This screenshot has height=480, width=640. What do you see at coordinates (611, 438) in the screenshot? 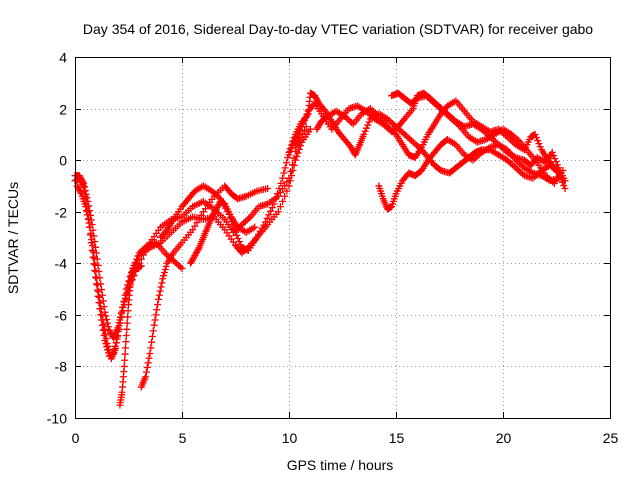
I see `x-tick-label: 25` at bounding box center [611, 438].